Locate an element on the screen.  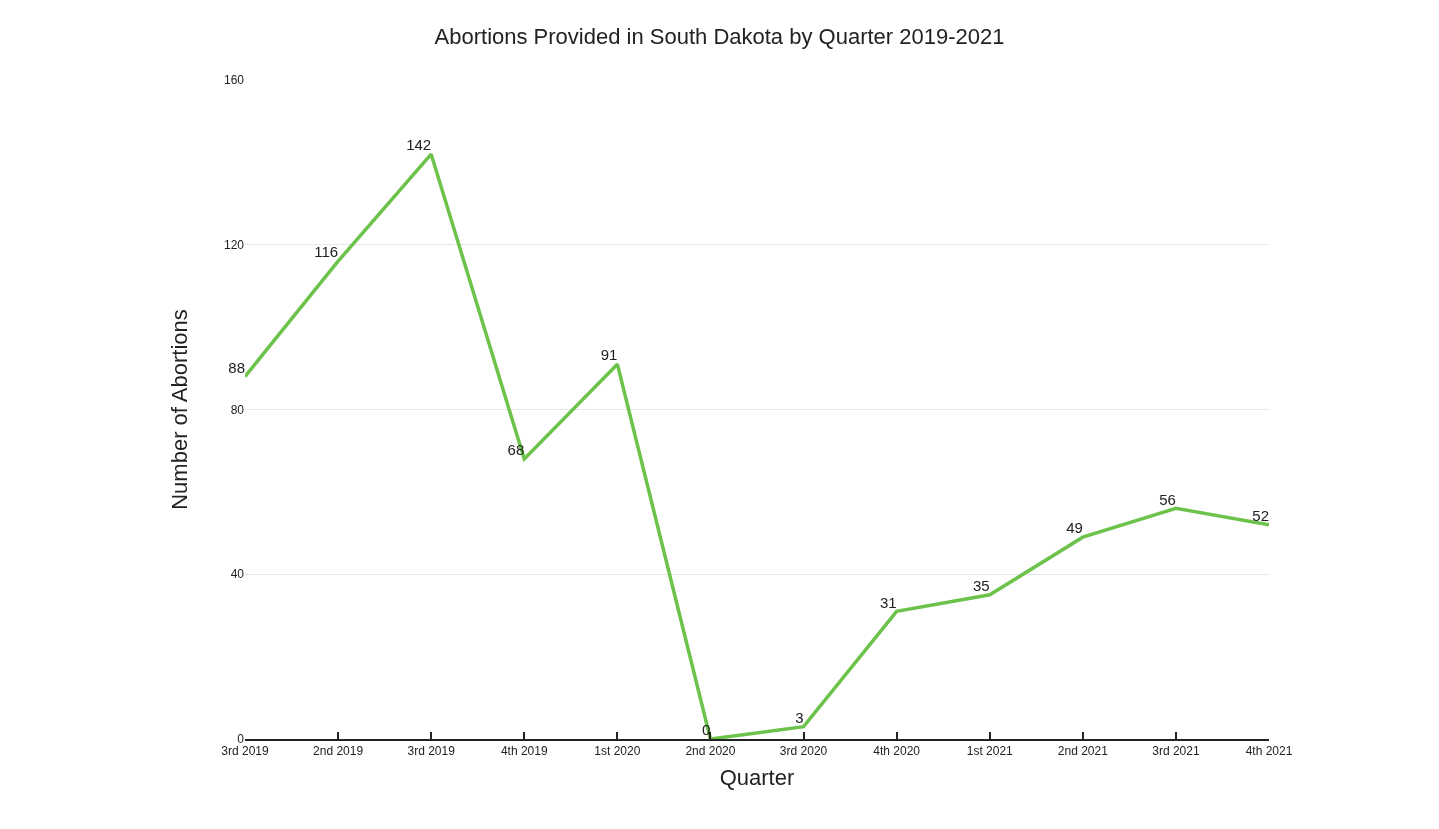
y-tick-label: 0 is located at coordinates (241, 739).